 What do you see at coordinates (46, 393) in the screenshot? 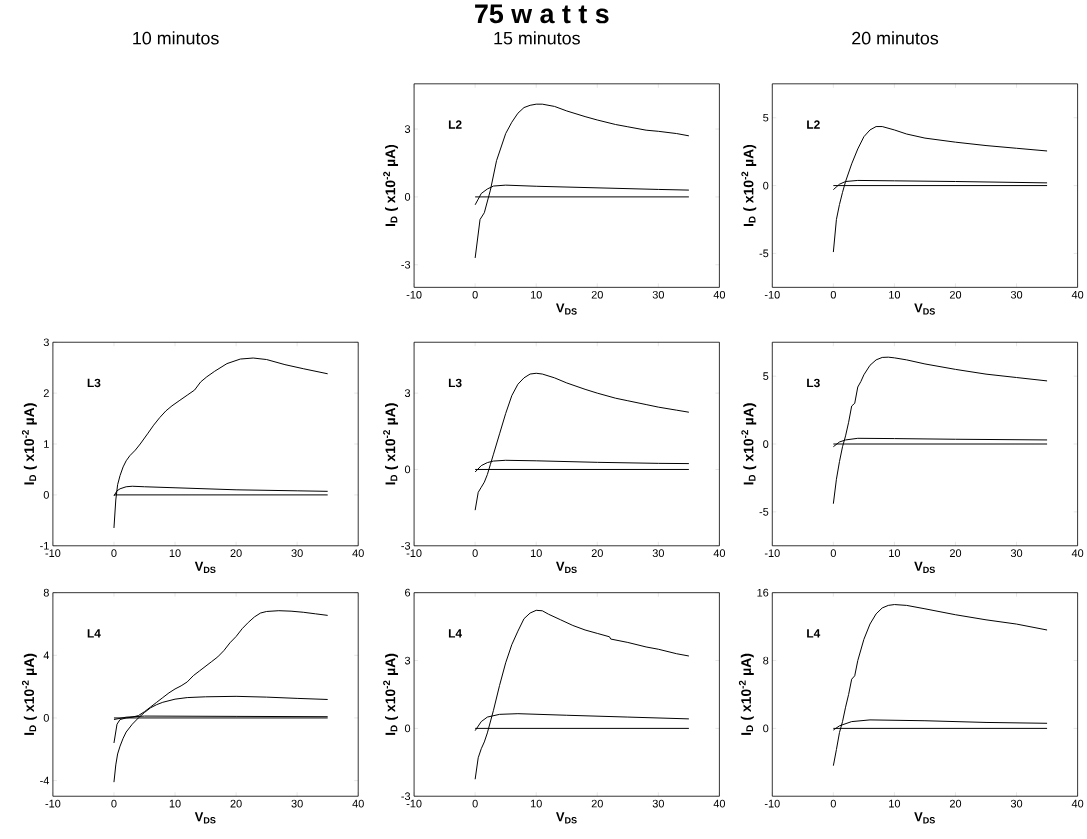
I see `y-tick-label: 2` at bounding box center [46, 393].